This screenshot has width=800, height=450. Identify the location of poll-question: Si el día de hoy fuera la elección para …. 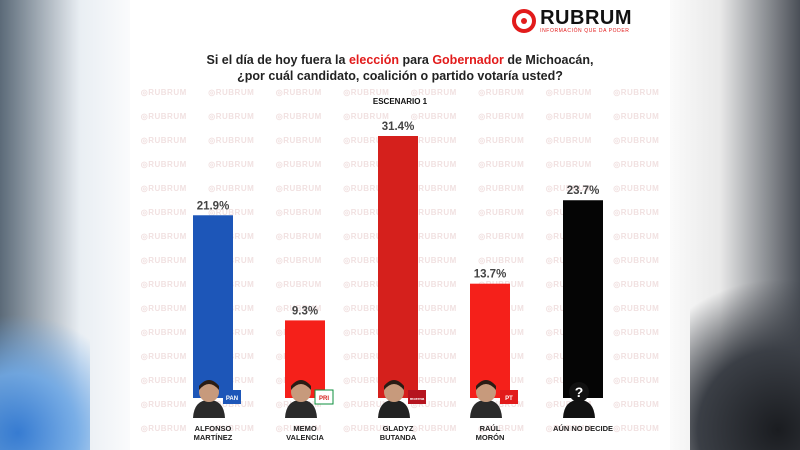
(400, 68).